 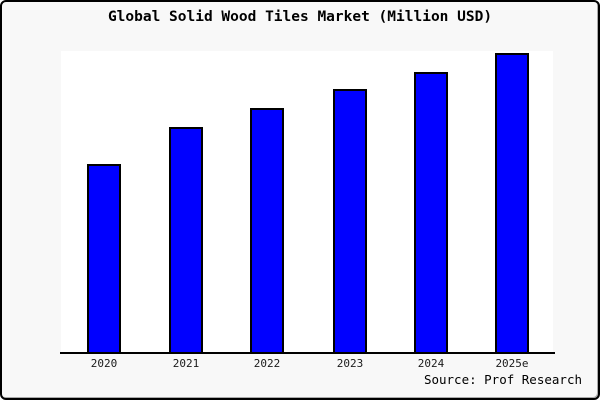 What do you see at coordinates (350, 221) in the screenshot?
I see `bar-2023` at bounding box center [350, 221].